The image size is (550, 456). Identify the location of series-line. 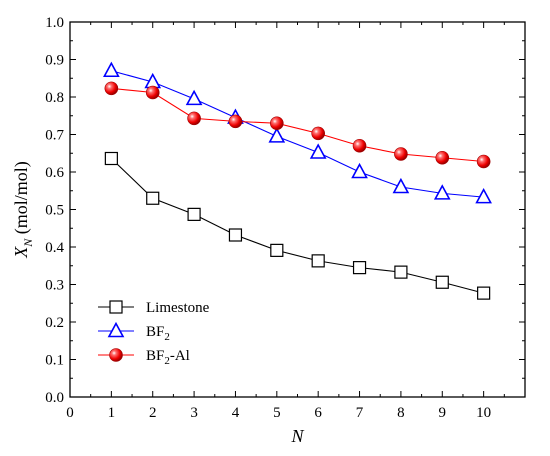
(297, 125).